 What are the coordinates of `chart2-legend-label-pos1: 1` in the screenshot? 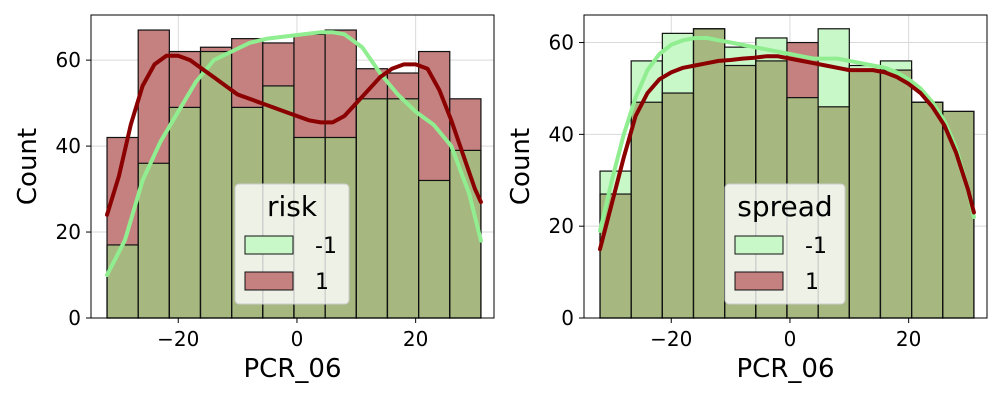 It's located at (812, 282).